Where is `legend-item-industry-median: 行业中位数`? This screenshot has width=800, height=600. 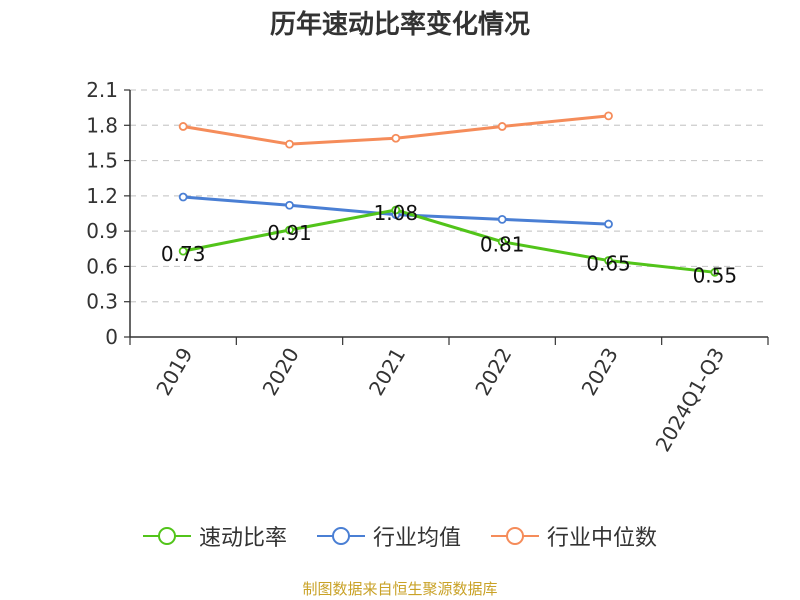
legend-item-industry-median: 行业中位数 is located at coordinates (574, 536).